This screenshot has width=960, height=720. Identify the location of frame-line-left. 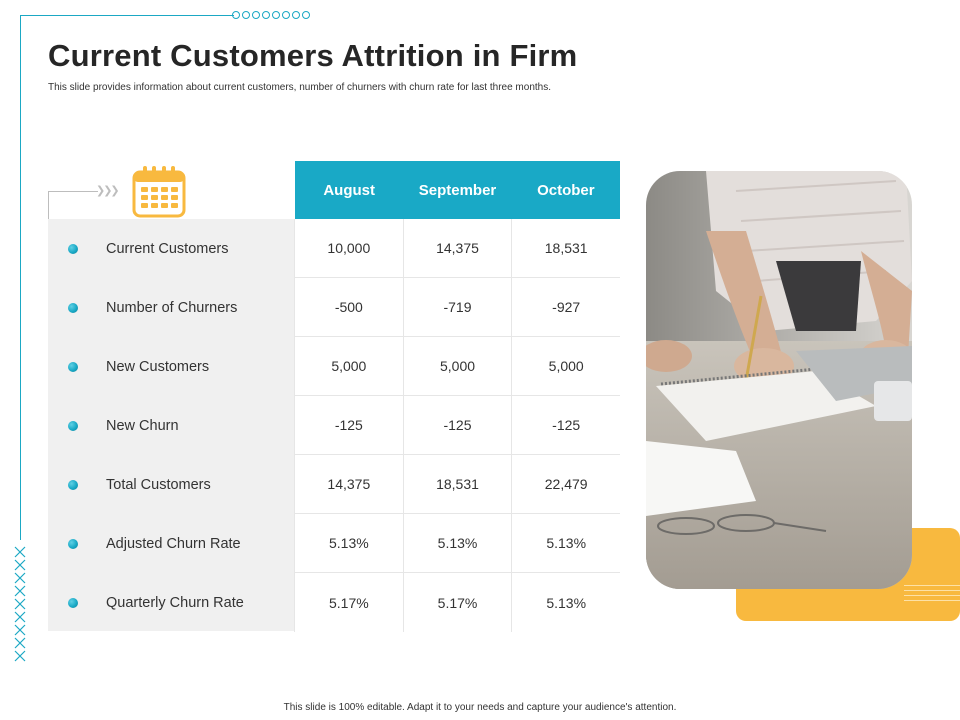
(20, 277).